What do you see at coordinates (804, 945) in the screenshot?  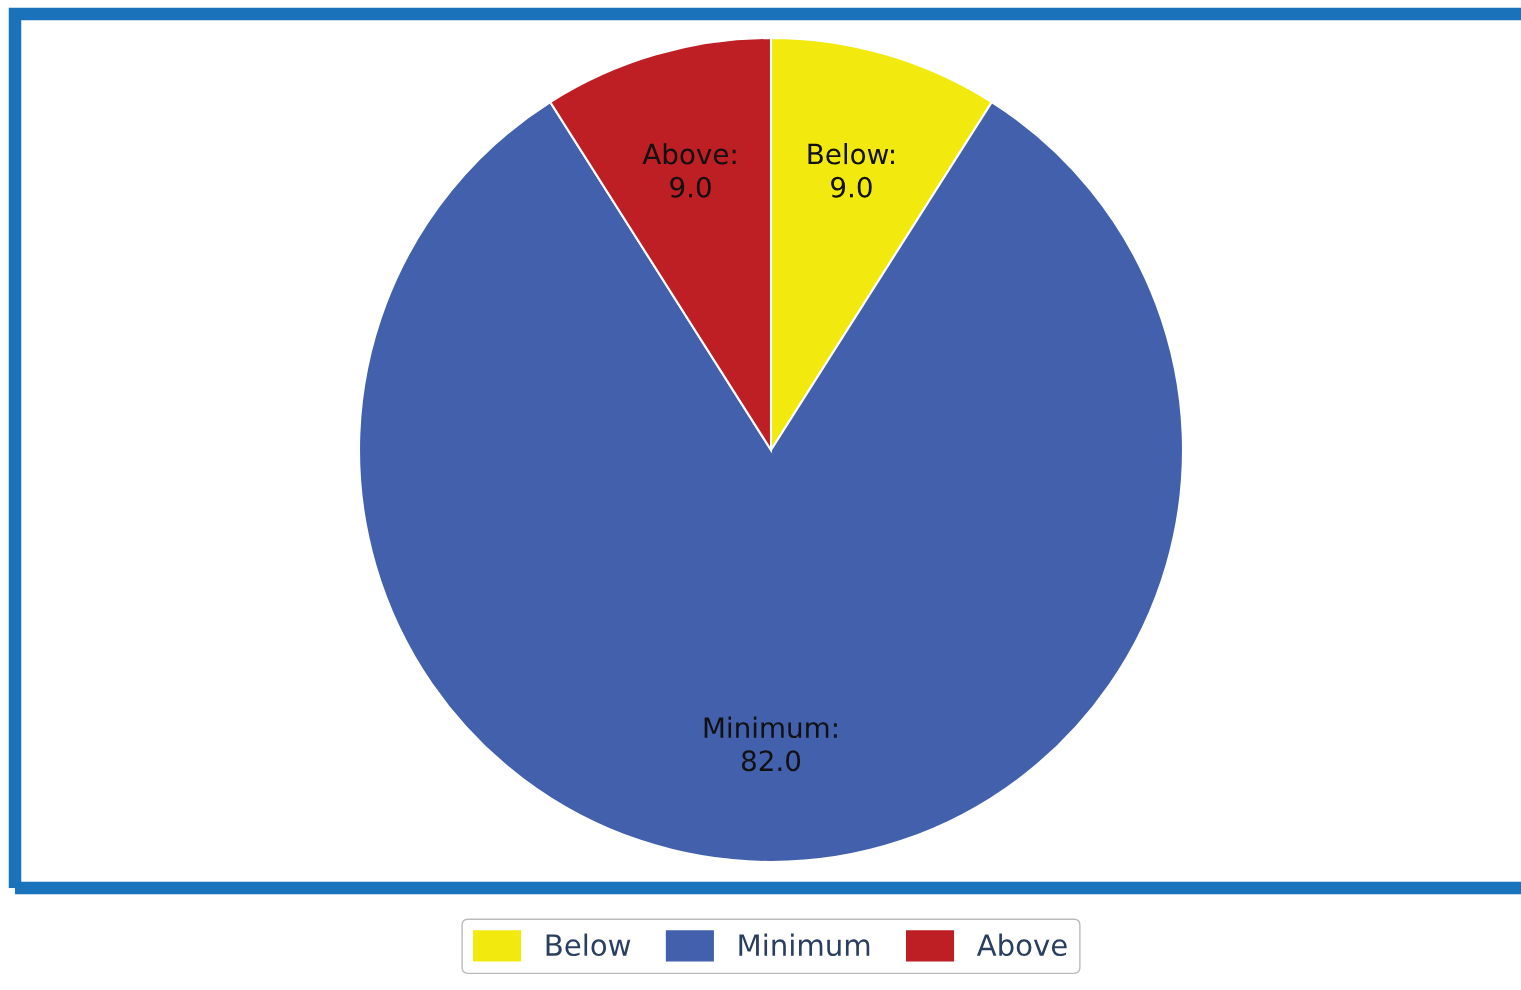 I see `legend-label: Minimum` at bounding box center [804, 945].